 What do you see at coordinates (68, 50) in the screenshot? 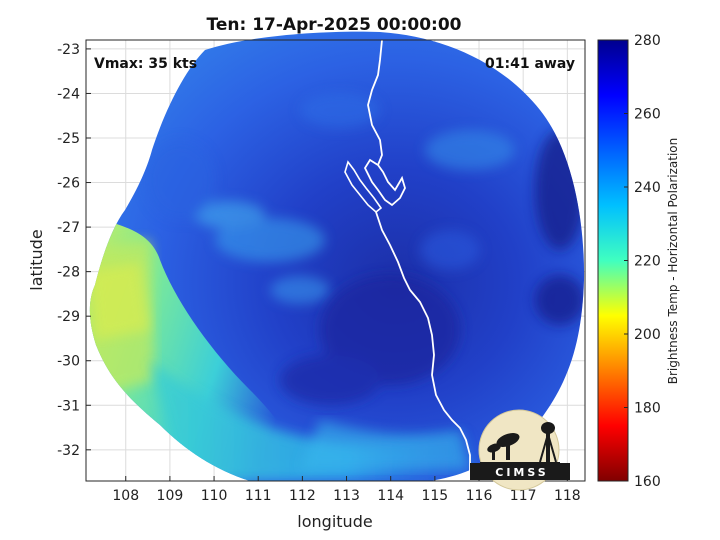
I see `y-tick-label: -23` at bounding box center [68, 50].